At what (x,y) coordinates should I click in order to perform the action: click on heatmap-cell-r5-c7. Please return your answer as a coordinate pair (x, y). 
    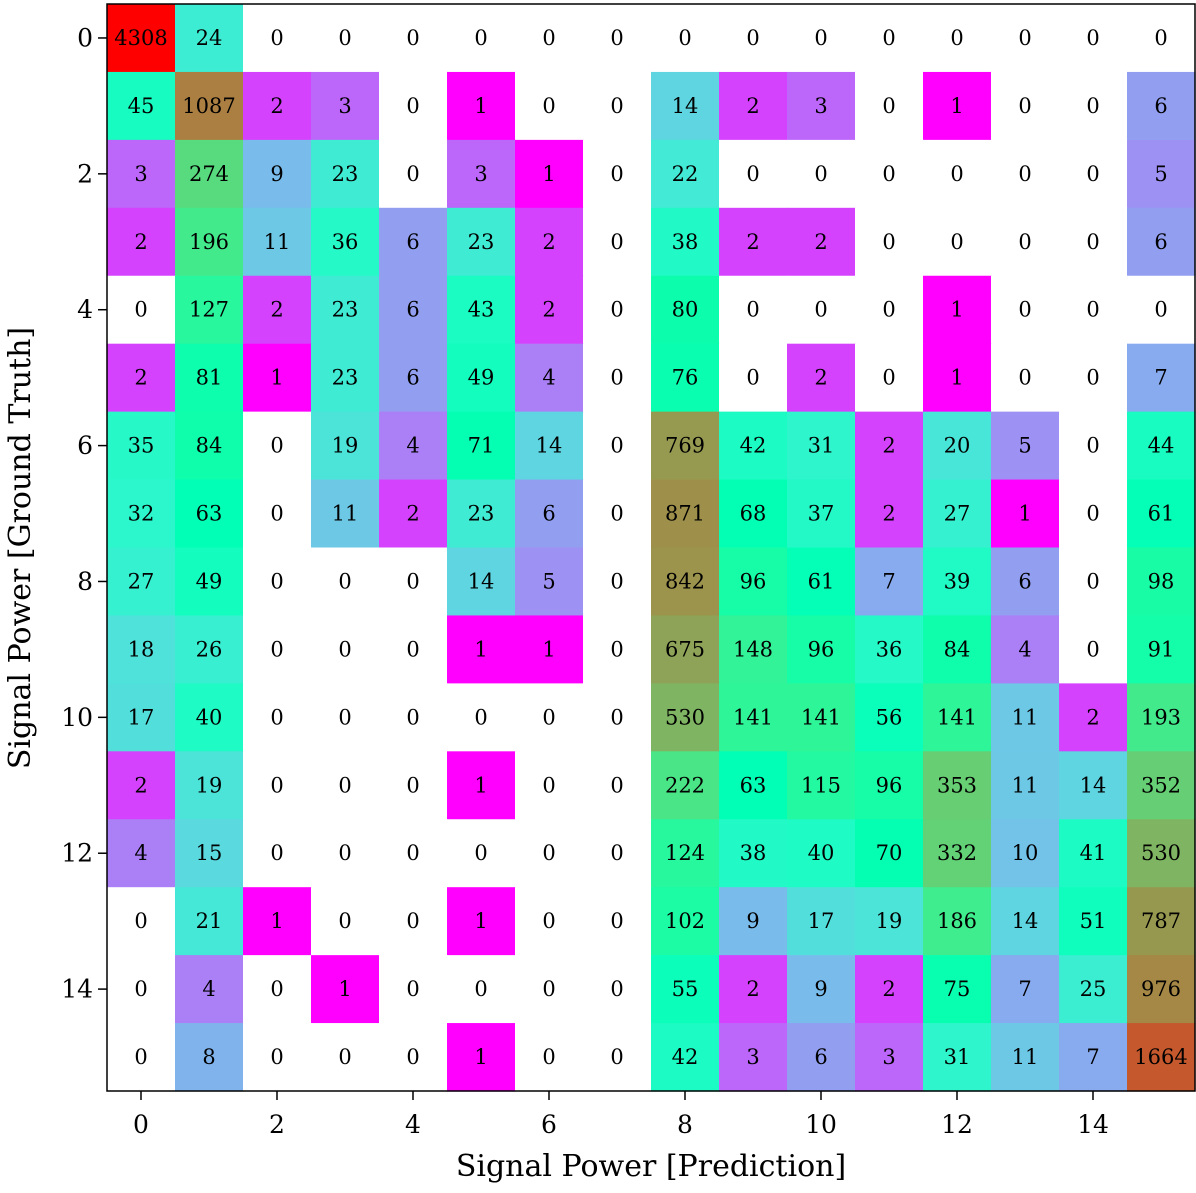
    Looking at the image, I should click on (617, 378).